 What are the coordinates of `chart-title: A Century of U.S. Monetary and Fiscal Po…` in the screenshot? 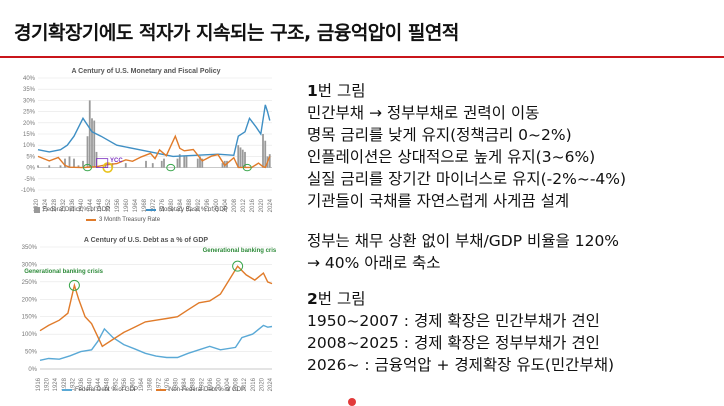 It's located at (146, 71).